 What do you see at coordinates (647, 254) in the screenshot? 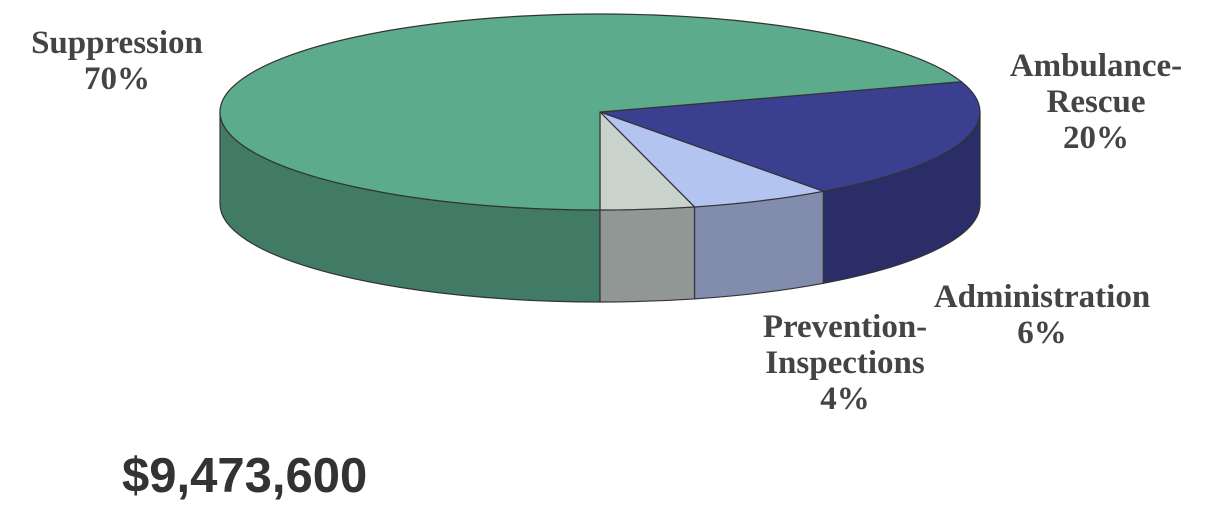
I see `pie-side-prevention` at bounding box center [647, 254].